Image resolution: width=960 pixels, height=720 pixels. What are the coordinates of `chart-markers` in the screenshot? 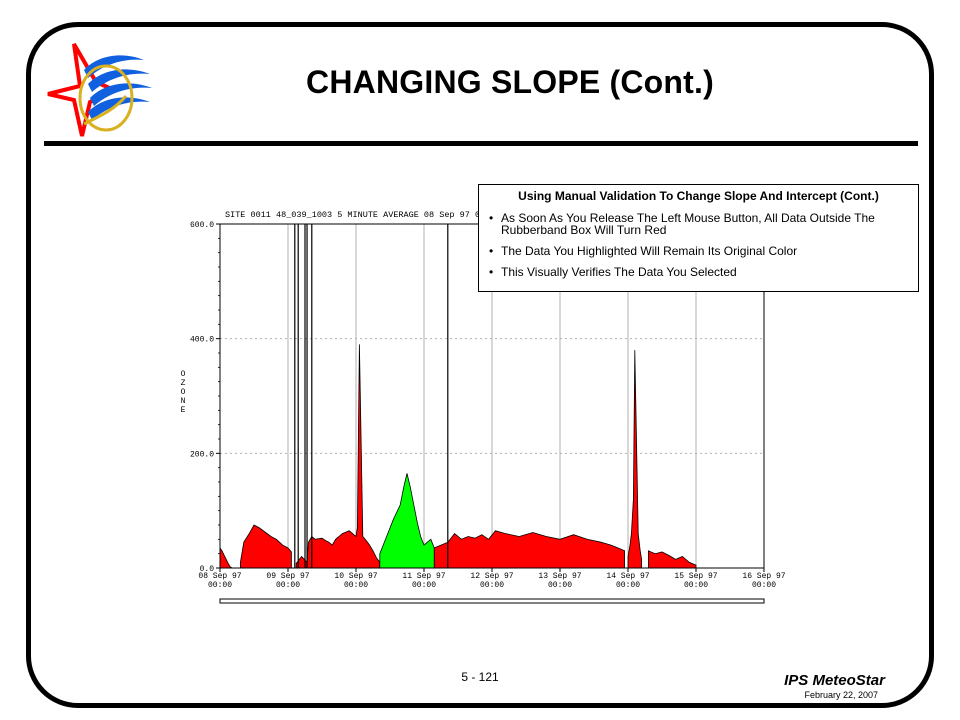 It's located at (371, 396).